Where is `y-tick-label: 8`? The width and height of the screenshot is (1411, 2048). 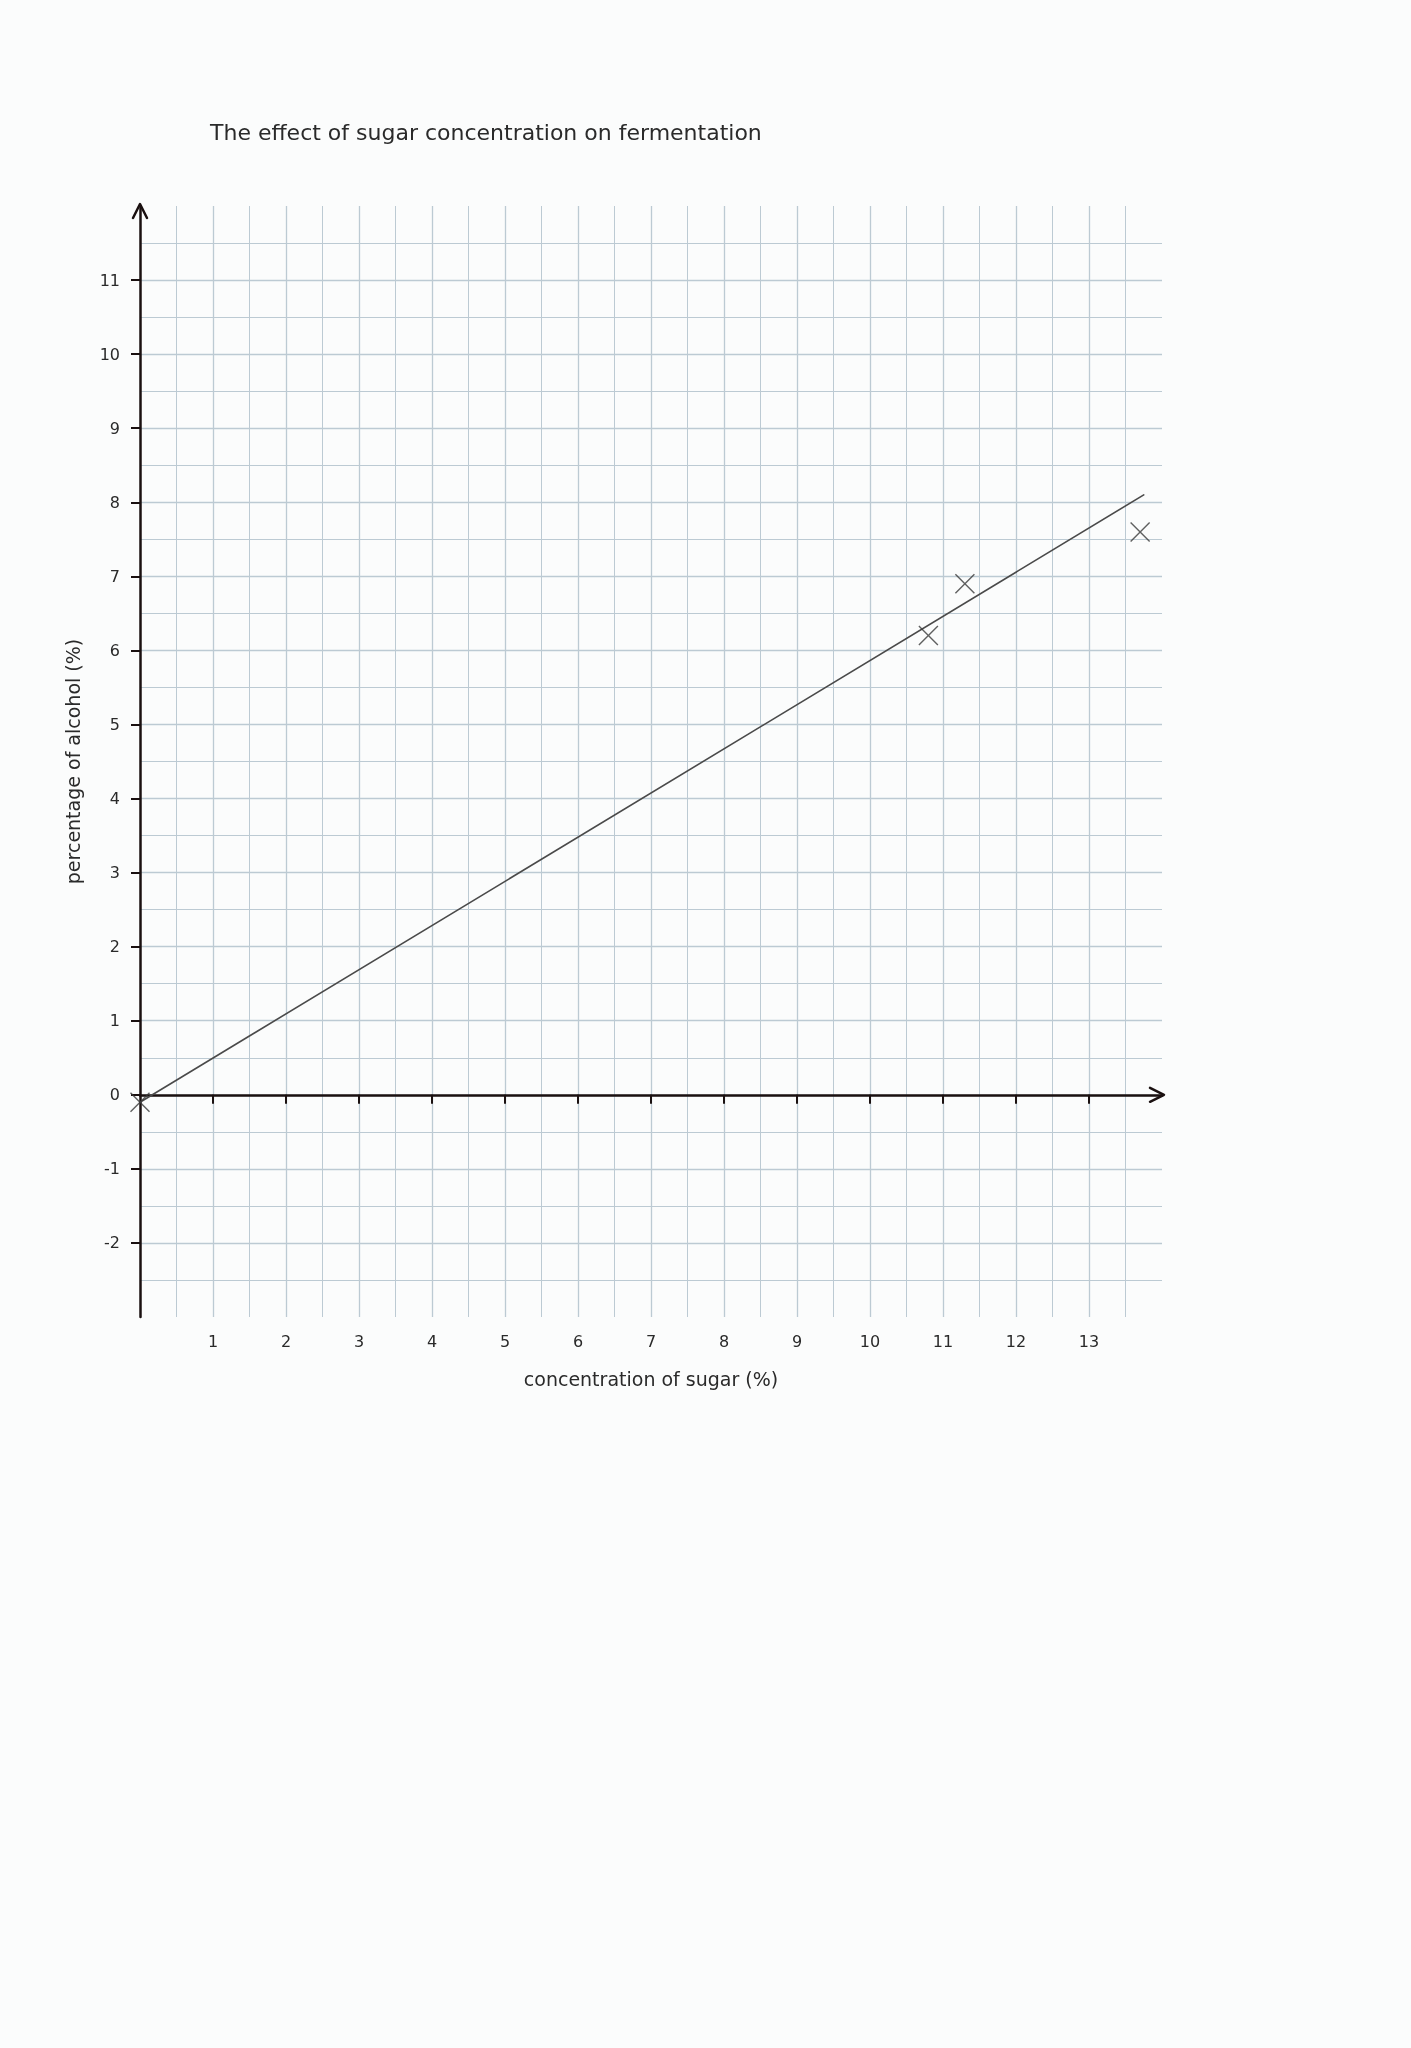 y-tick-label: 8 is located at coordinates (114, 502).